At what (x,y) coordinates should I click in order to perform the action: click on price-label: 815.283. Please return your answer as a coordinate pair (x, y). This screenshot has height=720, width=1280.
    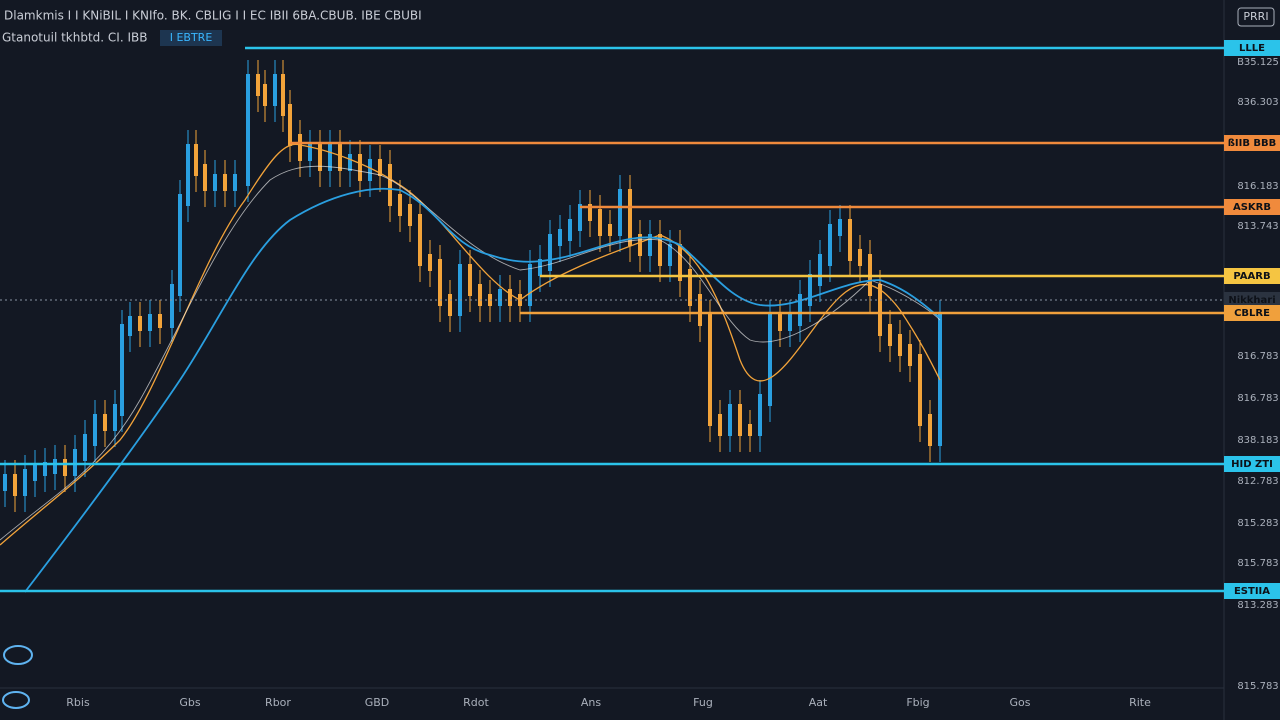
    Looking at the image, I should click on (1257, 523).